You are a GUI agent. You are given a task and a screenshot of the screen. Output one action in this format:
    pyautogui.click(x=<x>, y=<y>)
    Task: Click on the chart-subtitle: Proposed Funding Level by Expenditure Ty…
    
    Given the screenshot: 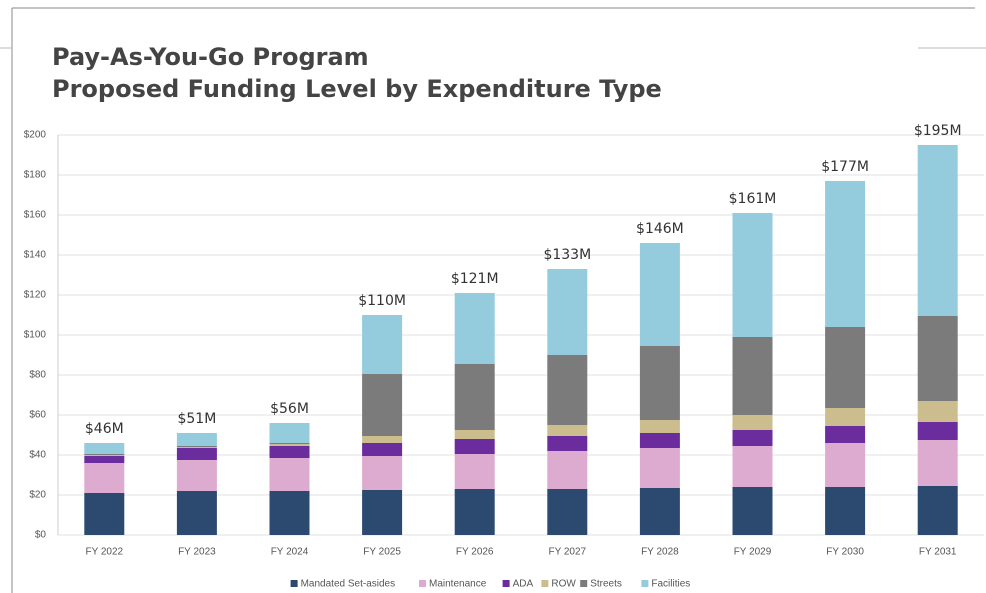 What is the action you would take?
    pyautogui.click(x=357, y=89)
    